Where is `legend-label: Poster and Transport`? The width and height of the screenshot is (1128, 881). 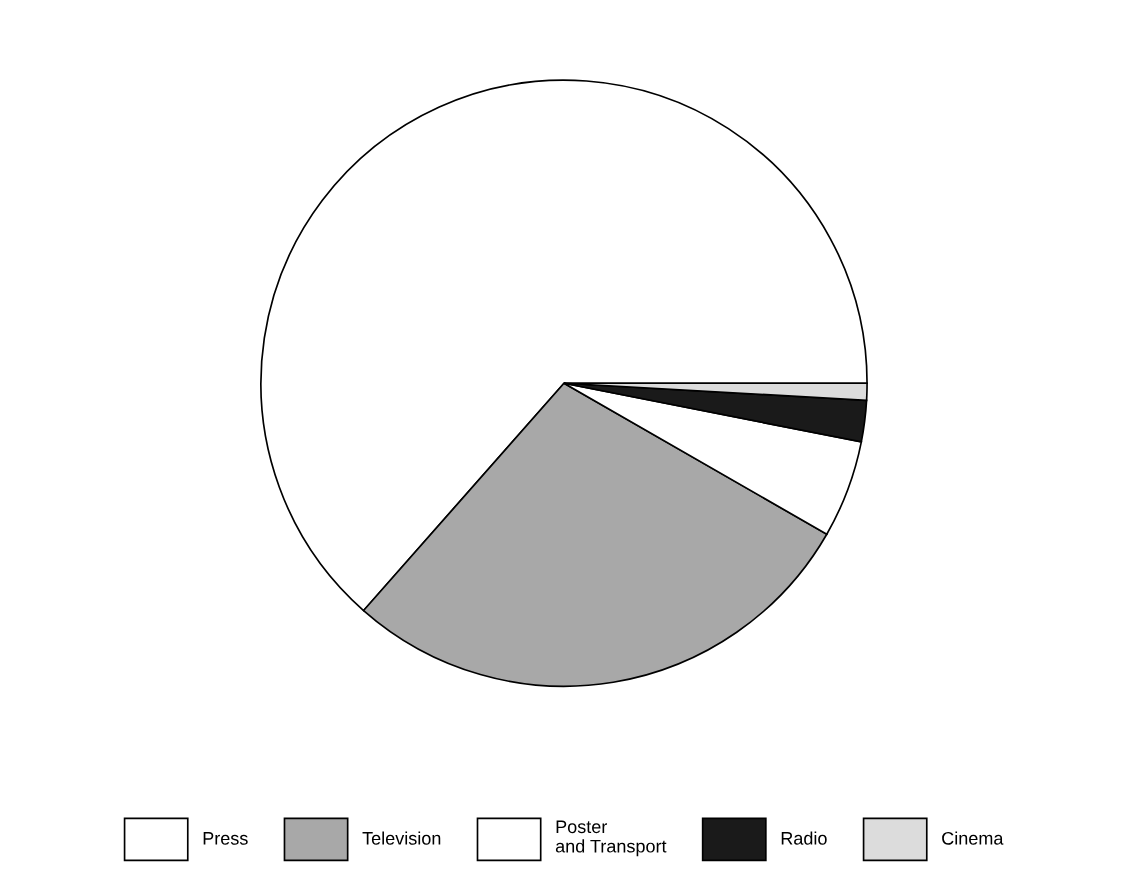
legend-label: Poster and Transport is located at coordinates (611, 838).